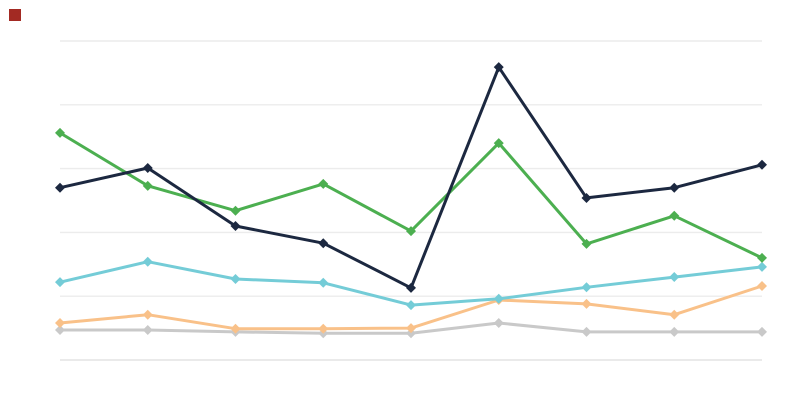  I want to click on action-marker, so click(15, 15).